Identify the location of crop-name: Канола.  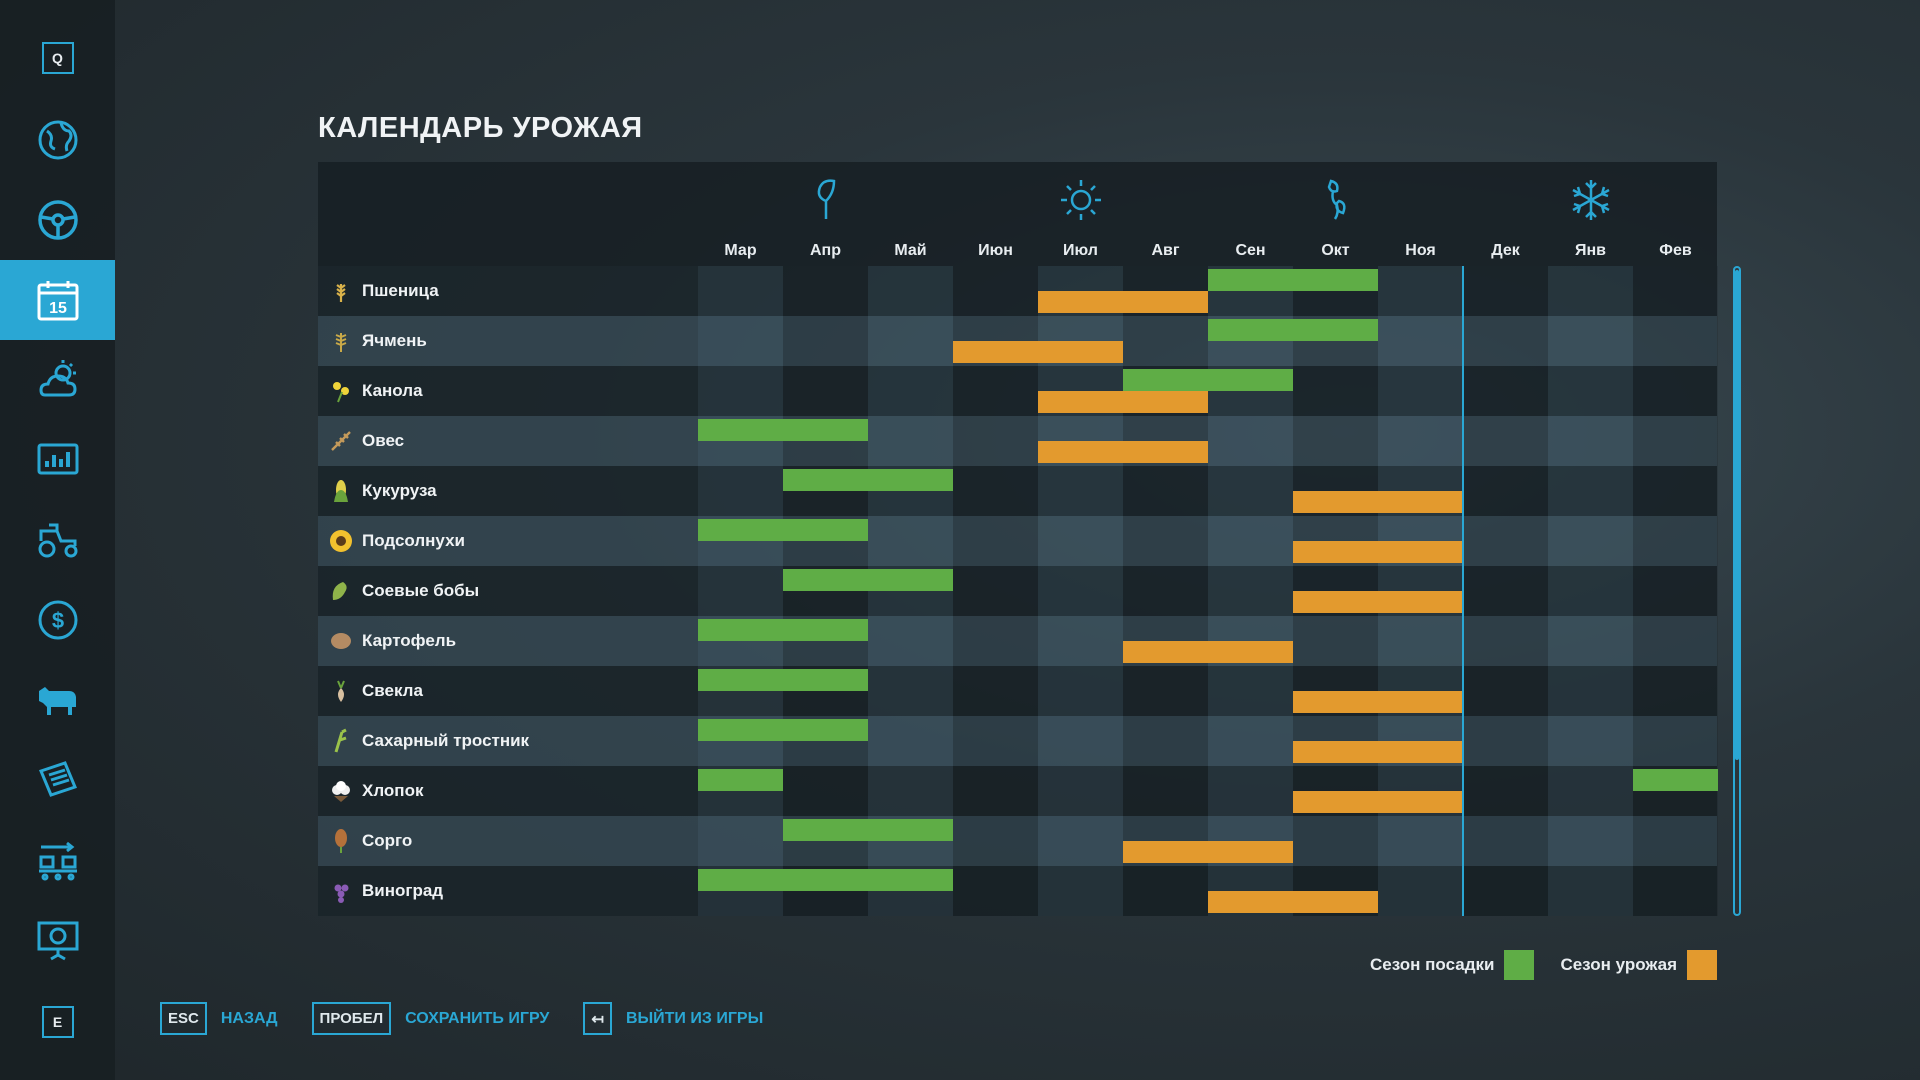
(392, 390).